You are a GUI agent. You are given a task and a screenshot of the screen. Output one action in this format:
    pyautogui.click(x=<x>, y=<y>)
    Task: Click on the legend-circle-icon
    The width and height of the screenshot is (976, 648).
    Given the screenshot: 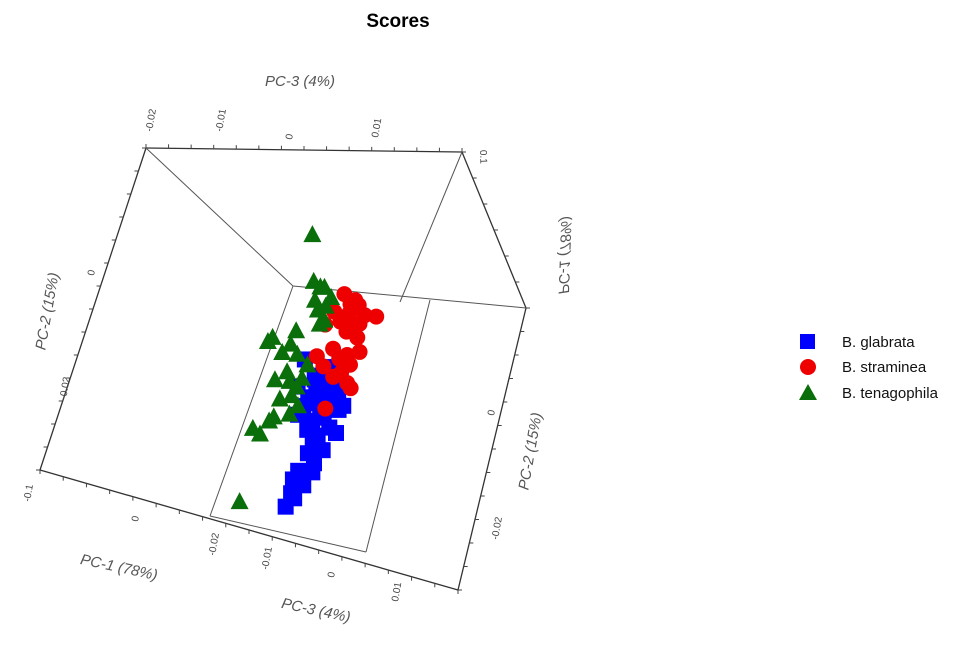 What is the action you would take?
    pyautogui.click(x=808, y=367)
    